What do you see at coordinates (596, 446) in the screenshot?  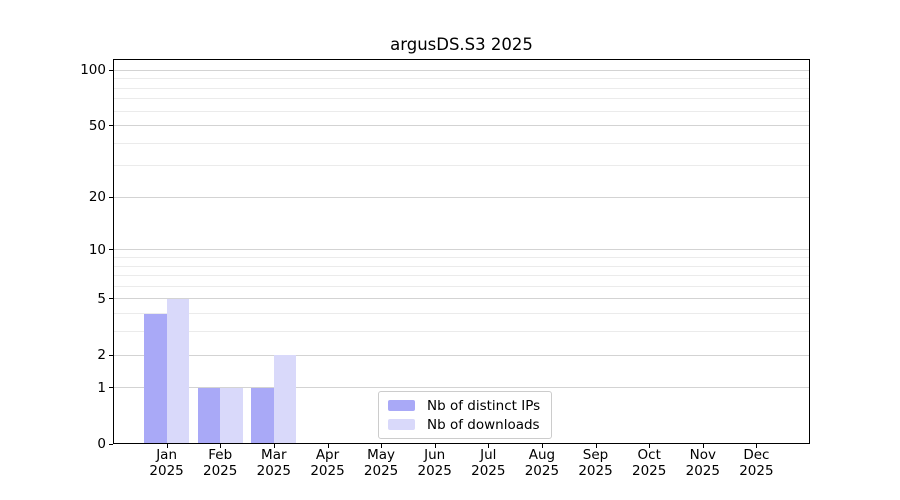 I see `x-tick-sep` at bounding box center [596, 446].